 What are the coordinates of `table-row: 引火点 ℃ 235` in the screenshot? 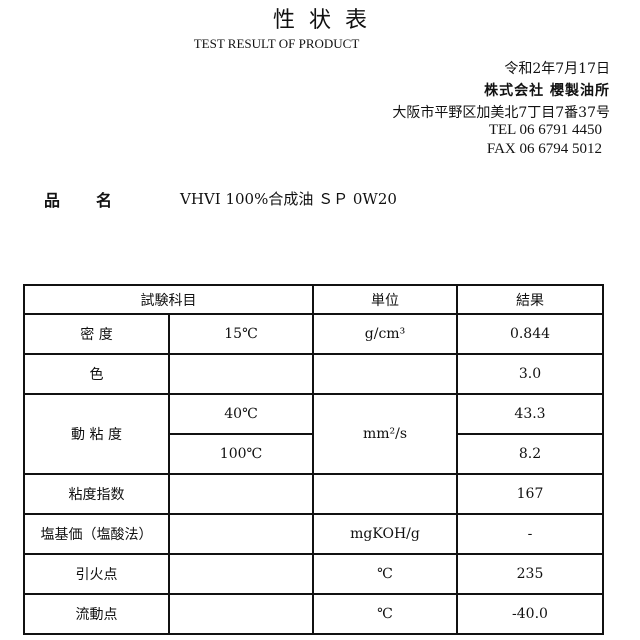 It's located at (313, 574).